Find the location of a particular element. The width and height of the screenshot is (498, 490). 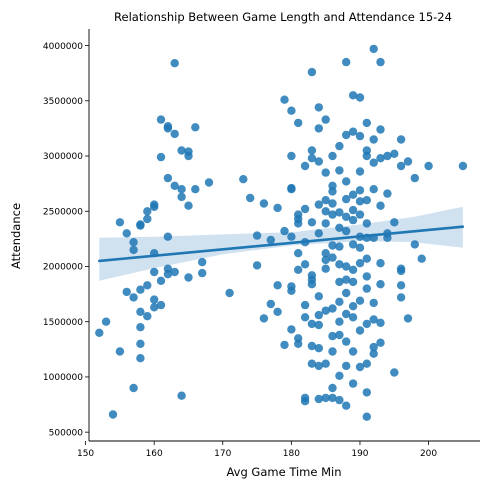

y-tick-label: 3000000 is located at coordinates (63, 157).